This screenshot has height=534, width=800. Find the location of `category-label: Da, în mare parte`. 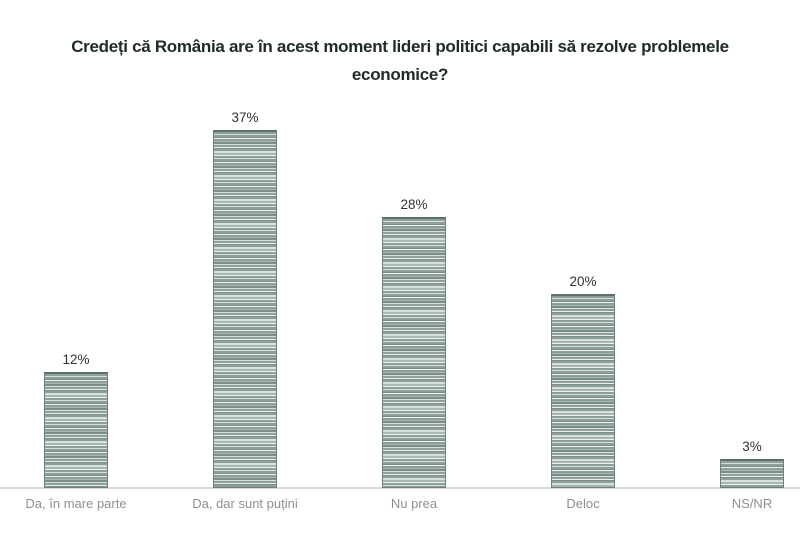

category-label: Da, în mare parte is located at coordinates (76, 503).